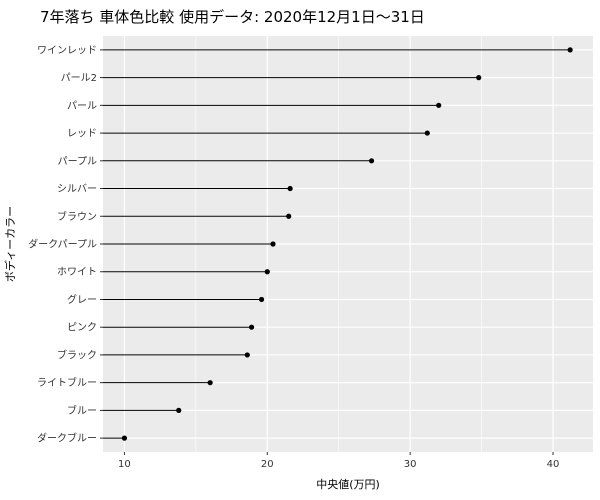 This screenshot has height=500, width=600. What do you see at coordinates (77, 189) in the screenshot?
I see `y-tick-label: シルバー` at bounding box center [77, 189].